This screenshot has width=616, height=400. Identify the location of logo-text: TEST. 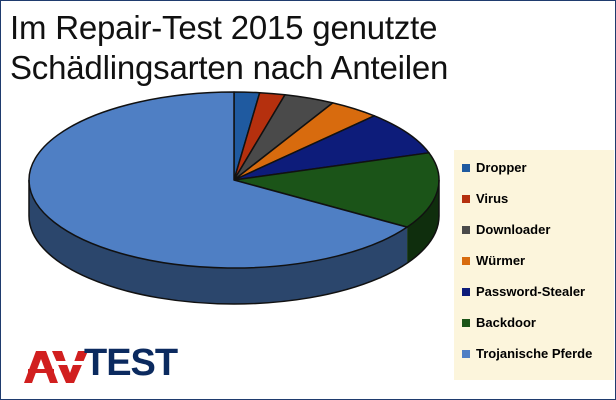
(131, 363).